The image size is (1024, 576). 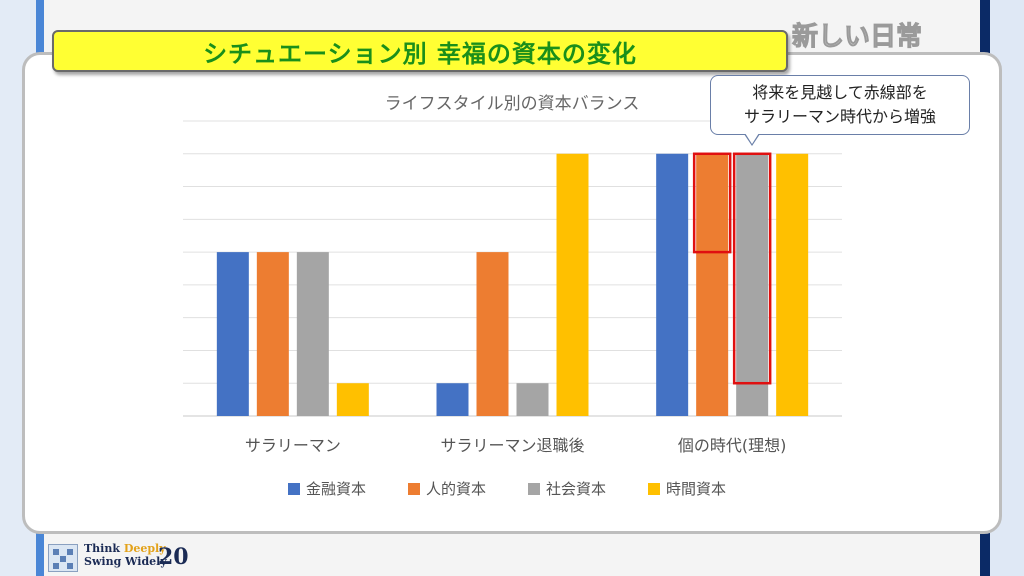 I want to click on x-tick-label: サラリーマン退職後, so click(x=512, y=445).